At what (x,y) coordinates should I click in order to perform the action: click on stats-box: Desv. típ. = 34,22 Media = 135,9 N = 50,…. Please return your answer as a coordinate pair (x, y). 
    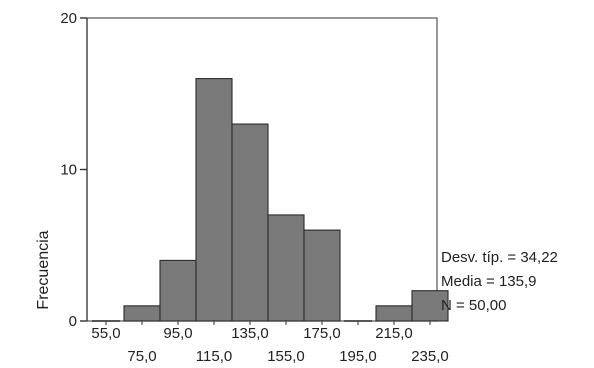
    Looking at the image, I should click on (499, 281).